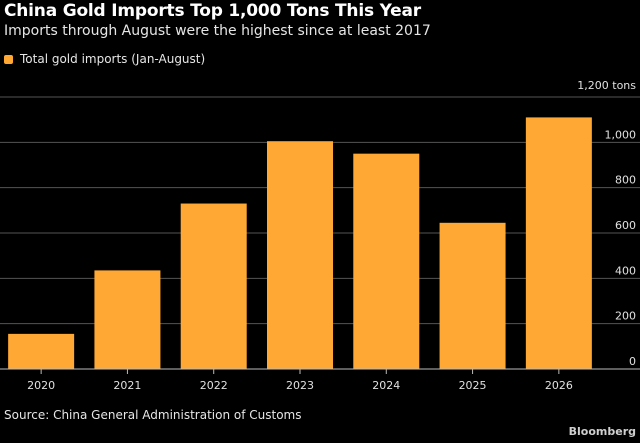  I want to click on bar-2023, so click(300, 255).